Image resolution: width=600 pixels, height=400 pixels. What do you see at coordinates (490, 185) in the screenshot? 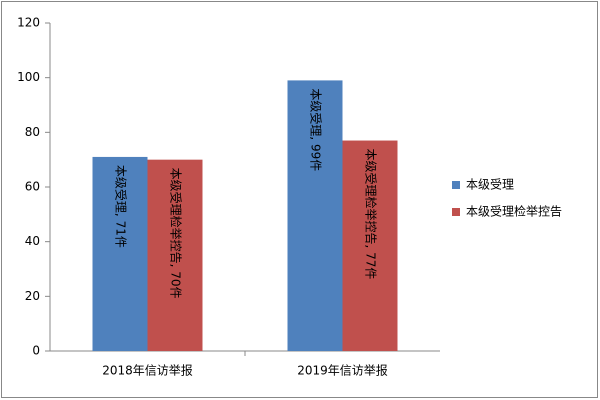
I see `legend-label: 本级受理` at bounding box center [490, 185].